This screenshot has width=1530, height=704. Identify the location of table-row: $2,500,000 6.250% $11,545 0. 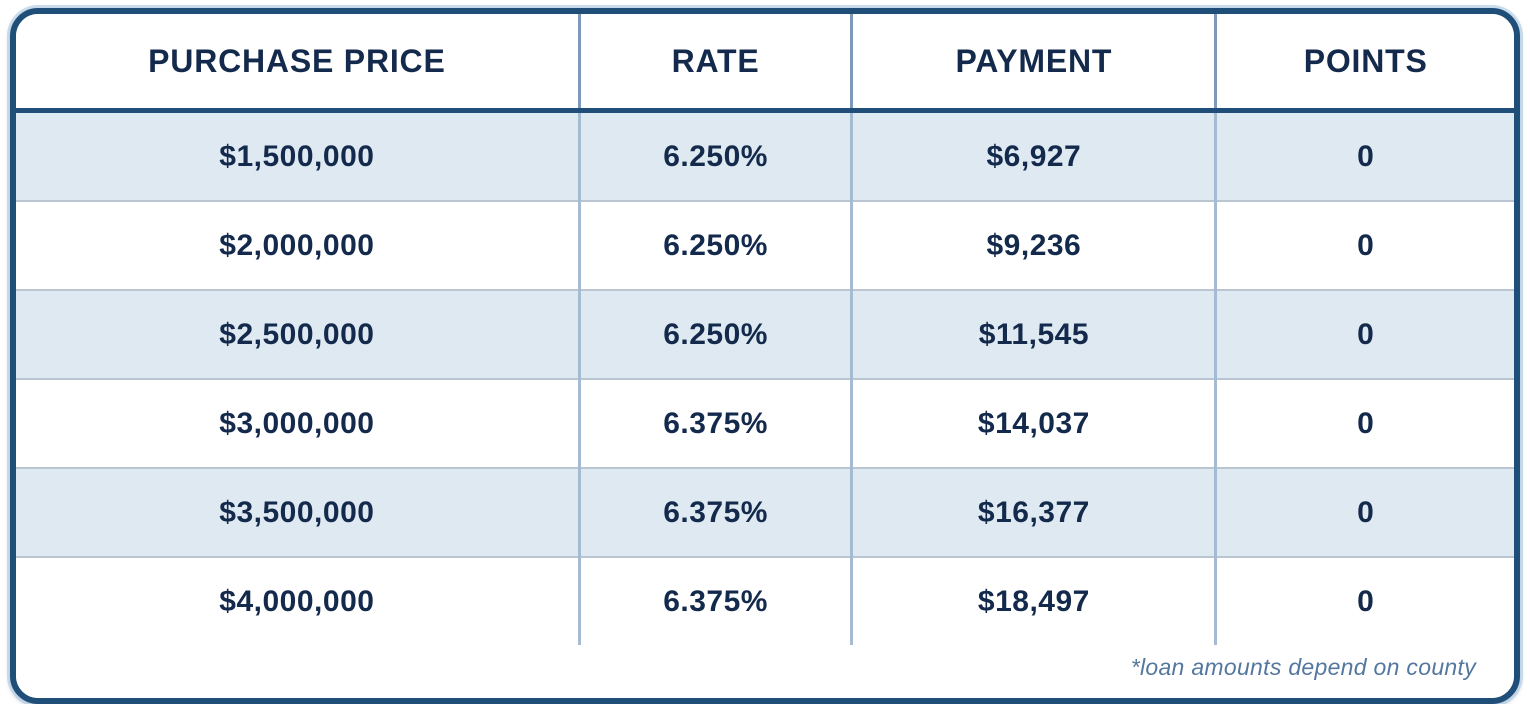
(765, 334).